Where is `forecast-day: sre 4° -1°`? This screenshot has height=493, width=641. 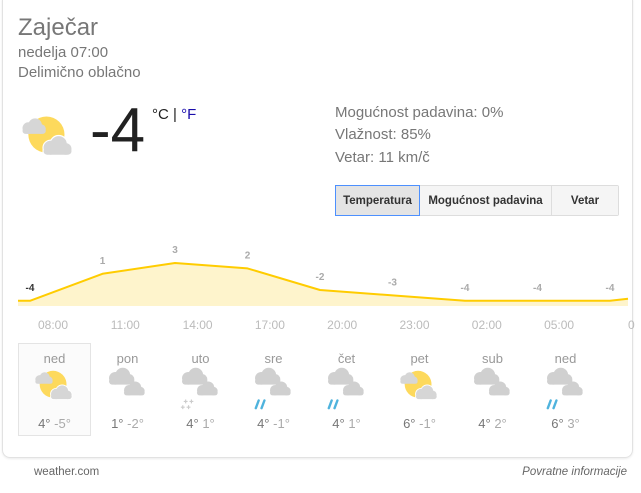
forecast-day: sre 4° -1° is located at coordinates (273, 389).